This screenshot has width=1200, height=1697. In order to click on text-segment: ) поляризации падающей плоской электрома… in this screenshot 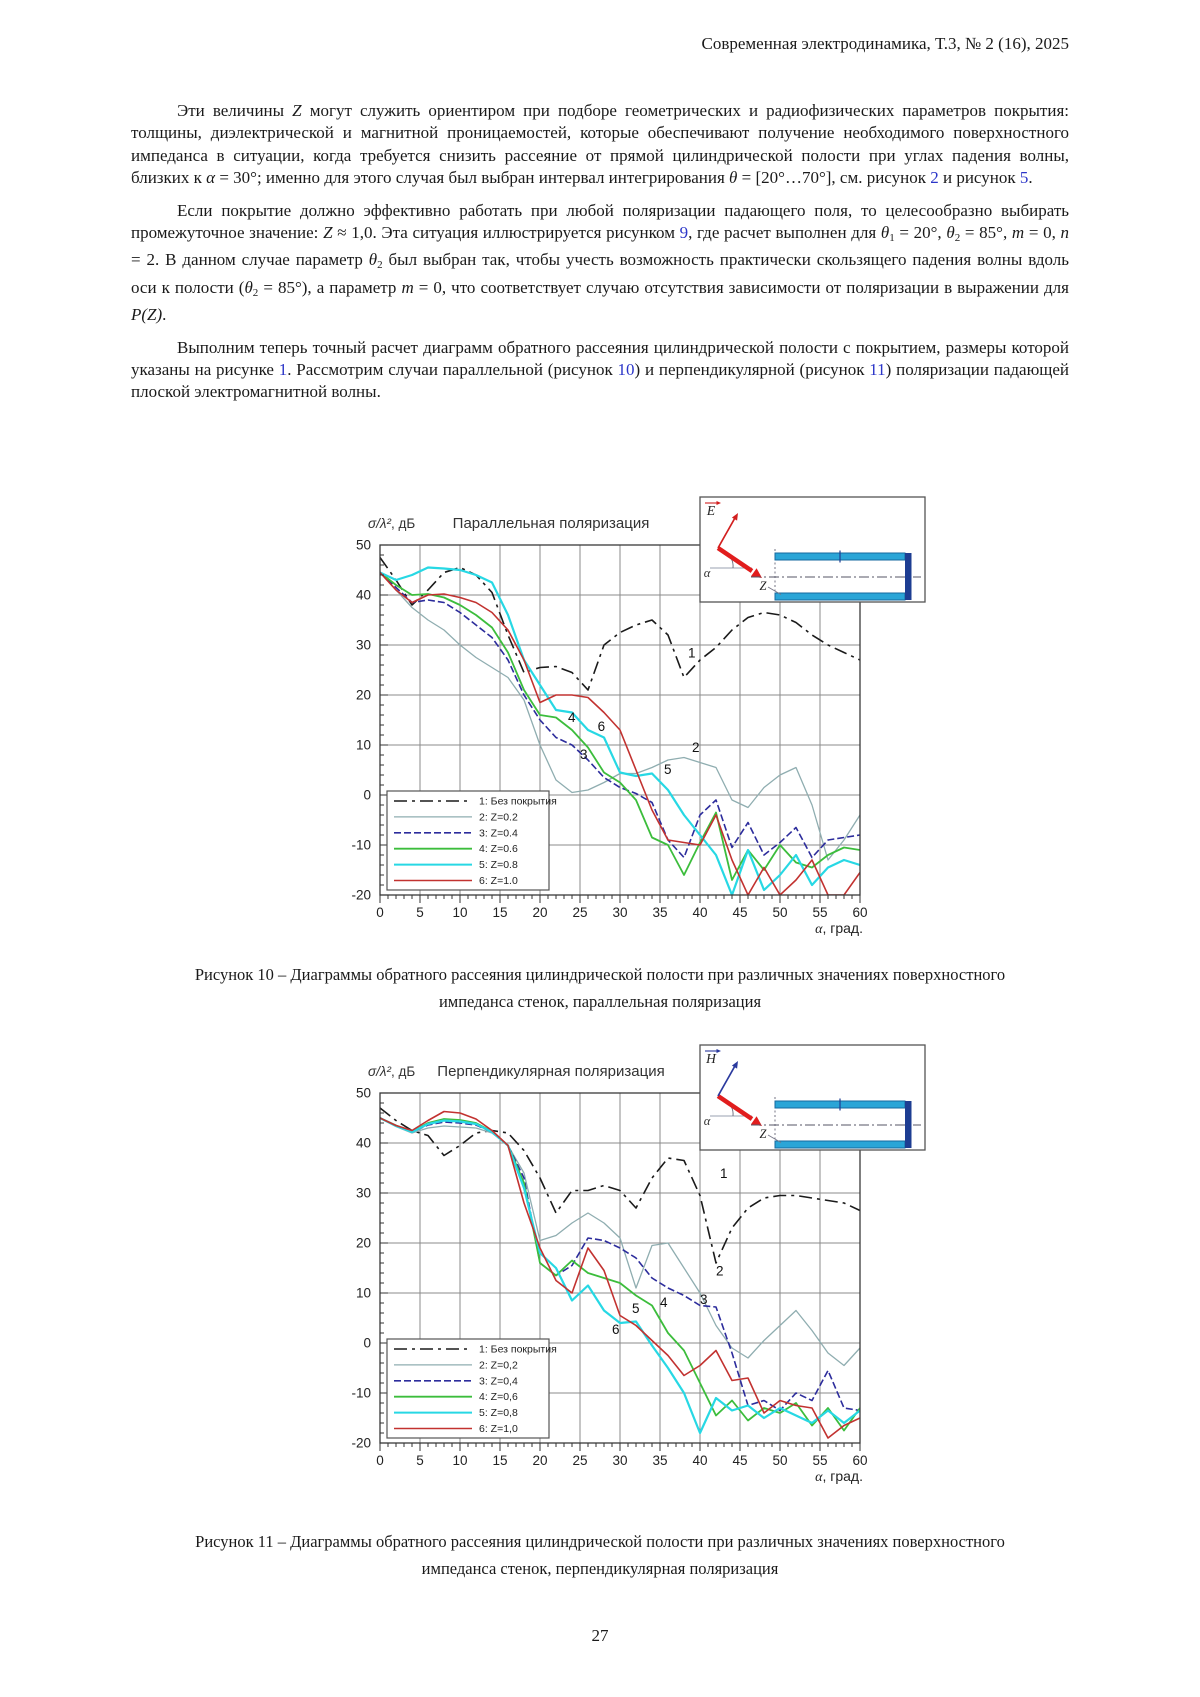, I will do `click(600, 381)`.